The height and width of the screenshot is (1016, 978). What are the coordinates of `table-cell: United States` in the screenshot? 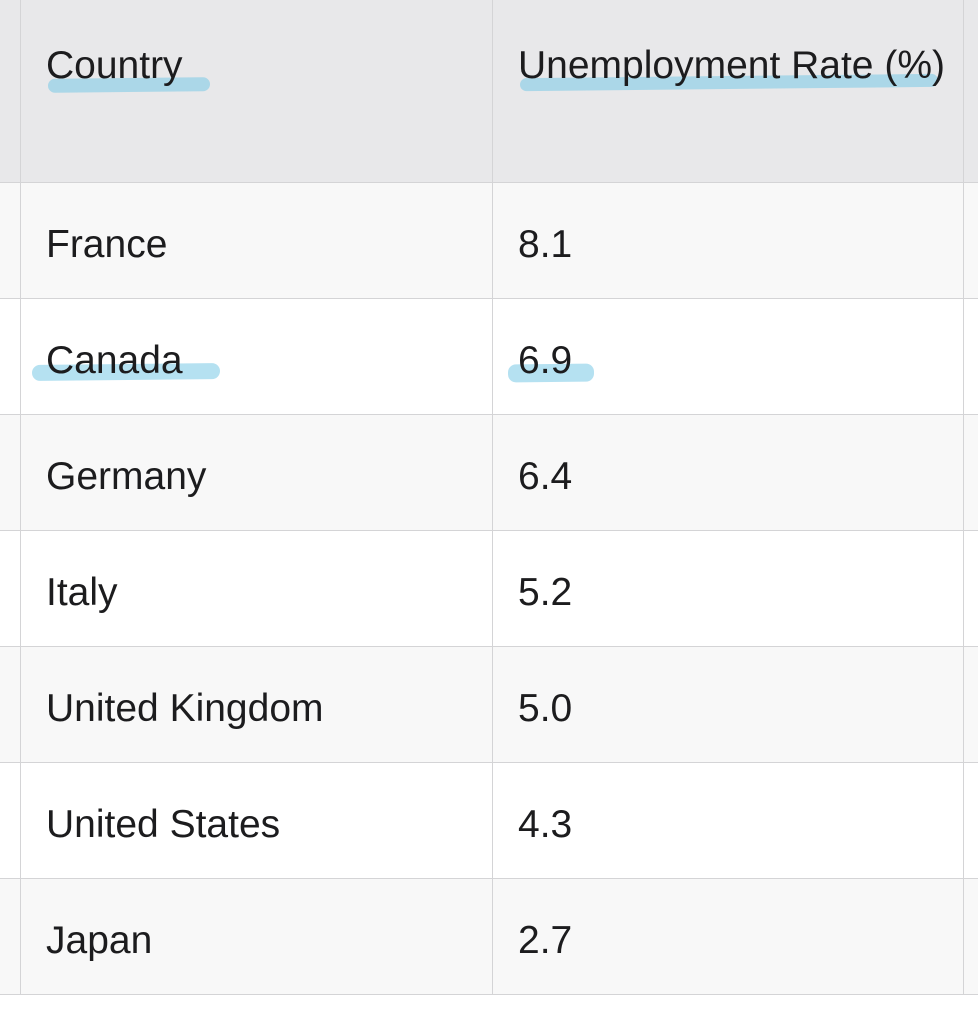 It's located at (163, 824).